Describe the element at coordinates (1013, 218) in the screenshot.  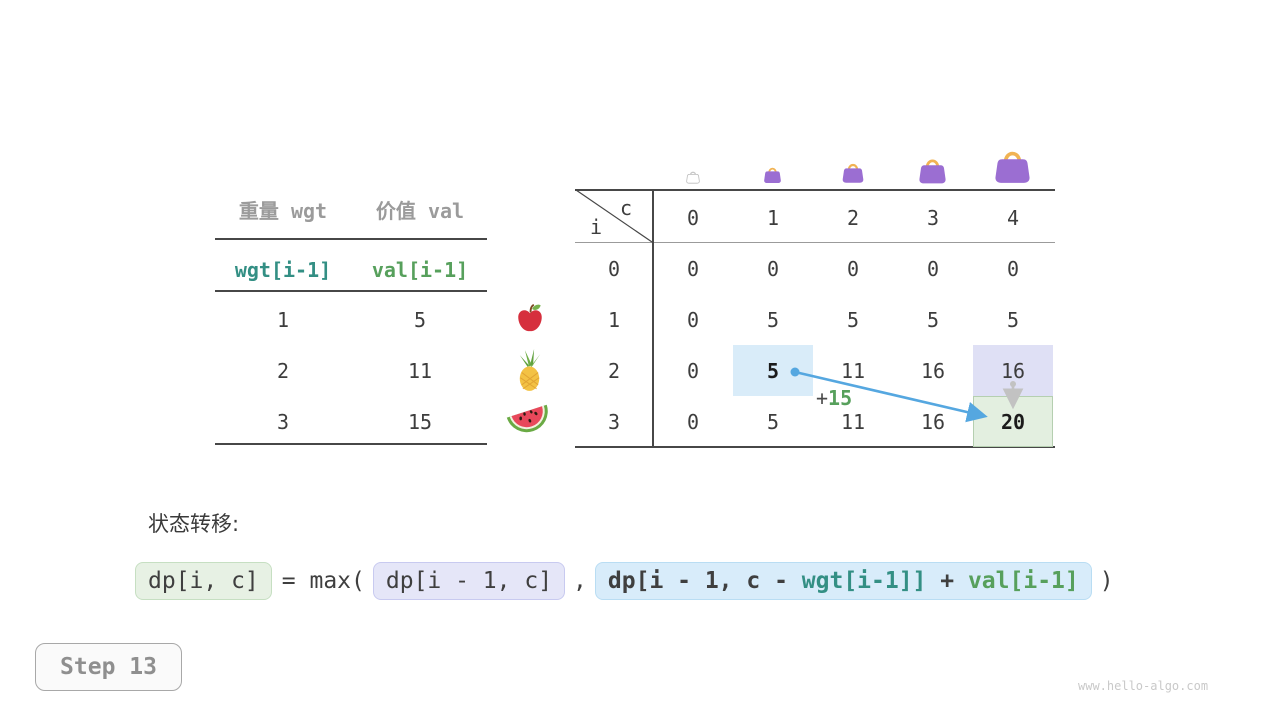
I see `dp-col-header-4: 4` at that location.